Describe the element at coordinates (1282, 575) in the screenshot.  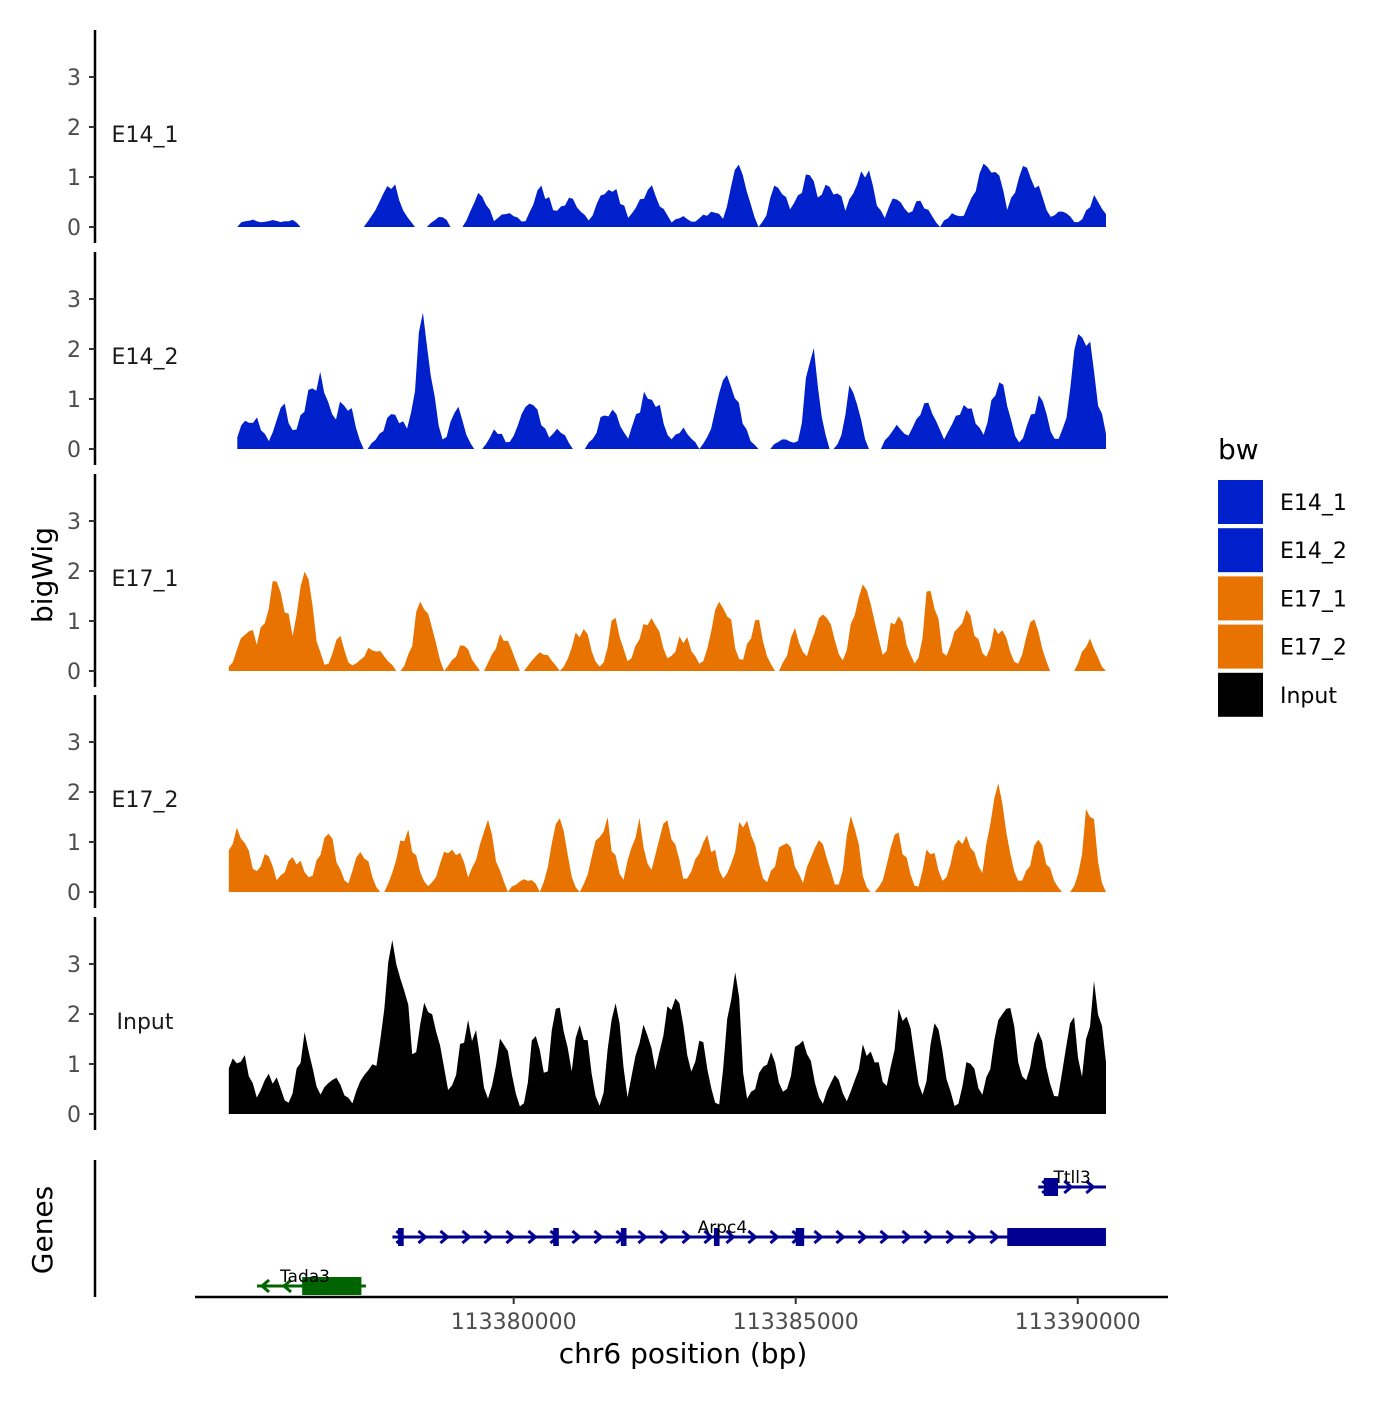
I see `legend: bw E14_1 E14_2 E17_1 E17_2 Input` at that location.